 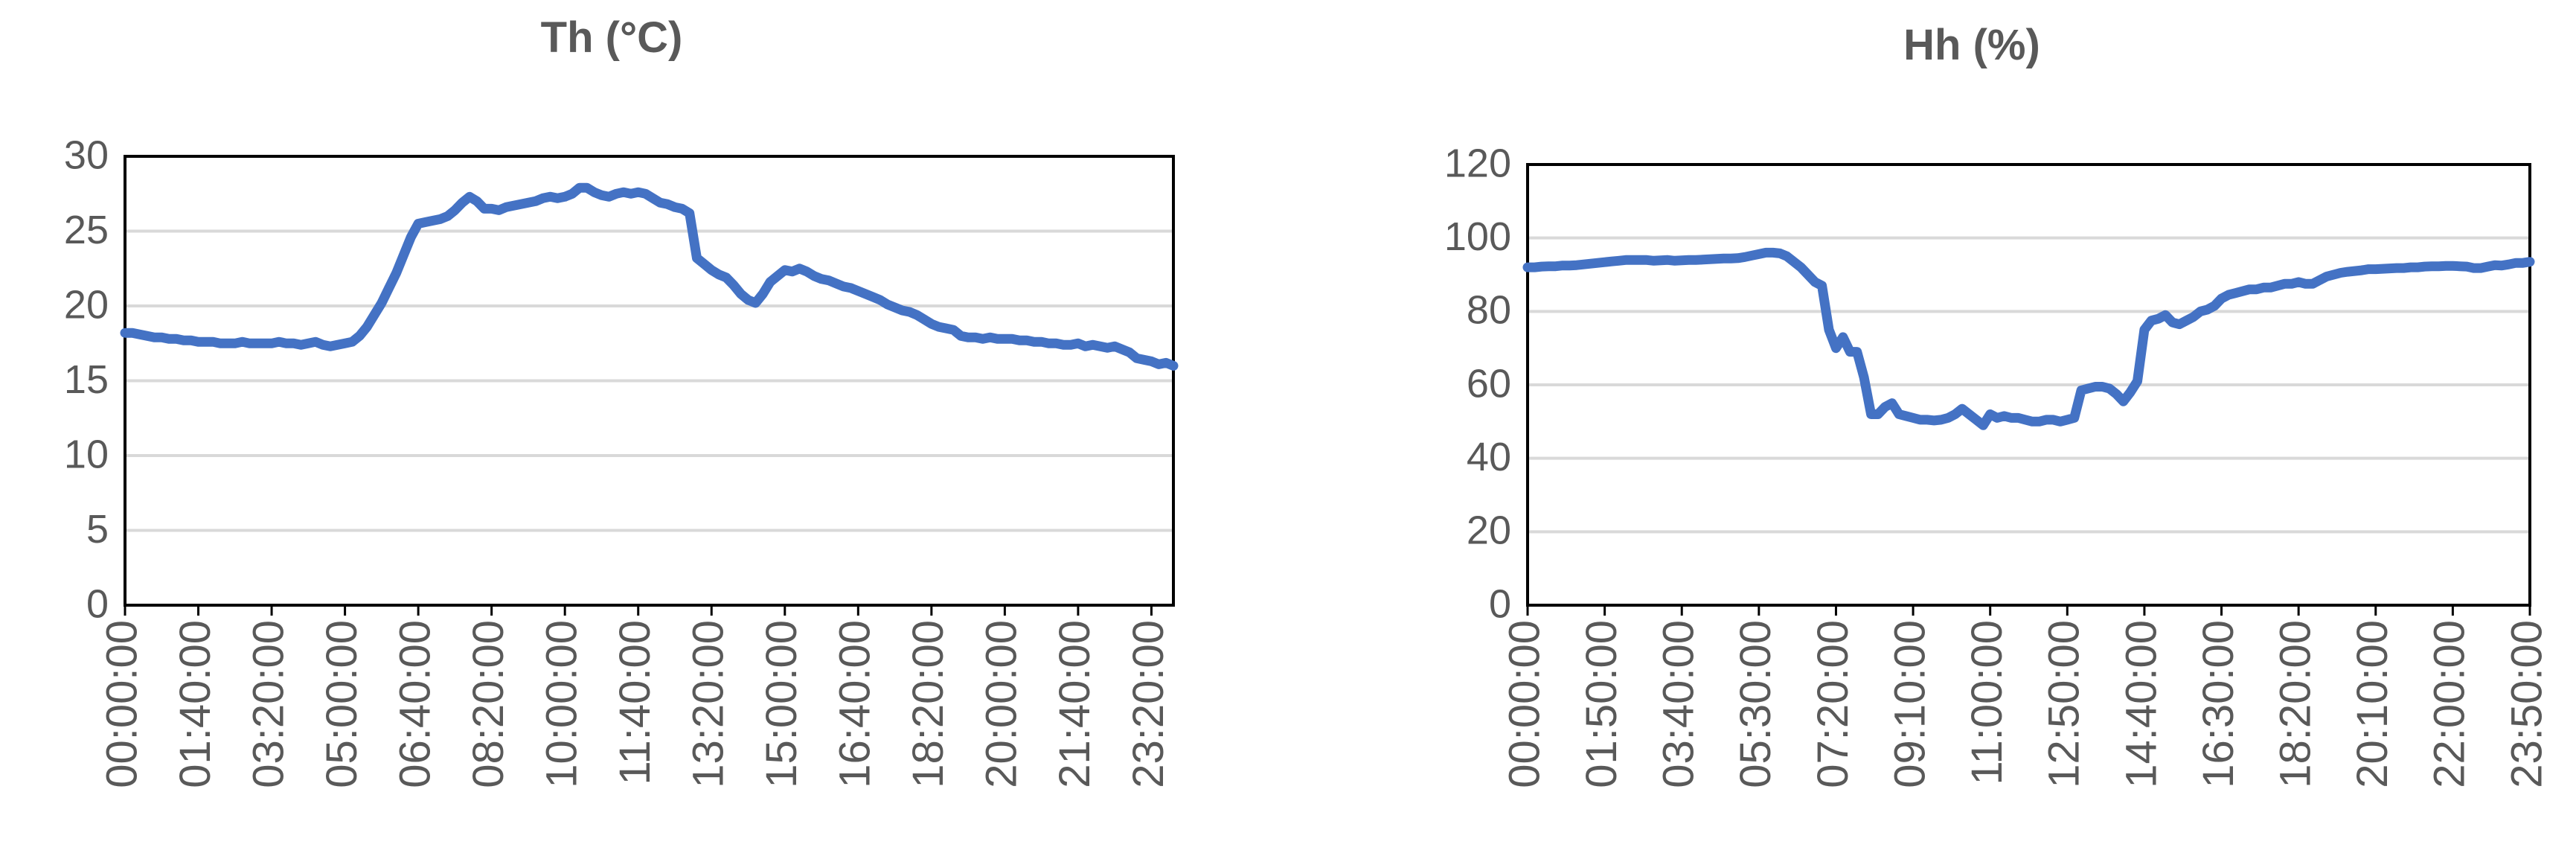 What do you see at coordinates (2372, 704) in the screenshot?
I see `x-tick-label: 20:10:00` at bounding box center [2372, 704].